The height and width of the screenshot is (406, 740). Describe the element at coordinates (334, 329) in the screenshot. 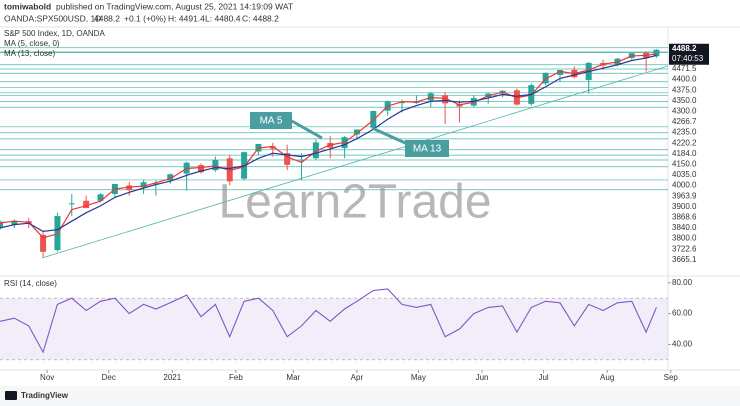

I see `rsi-band` at that location.